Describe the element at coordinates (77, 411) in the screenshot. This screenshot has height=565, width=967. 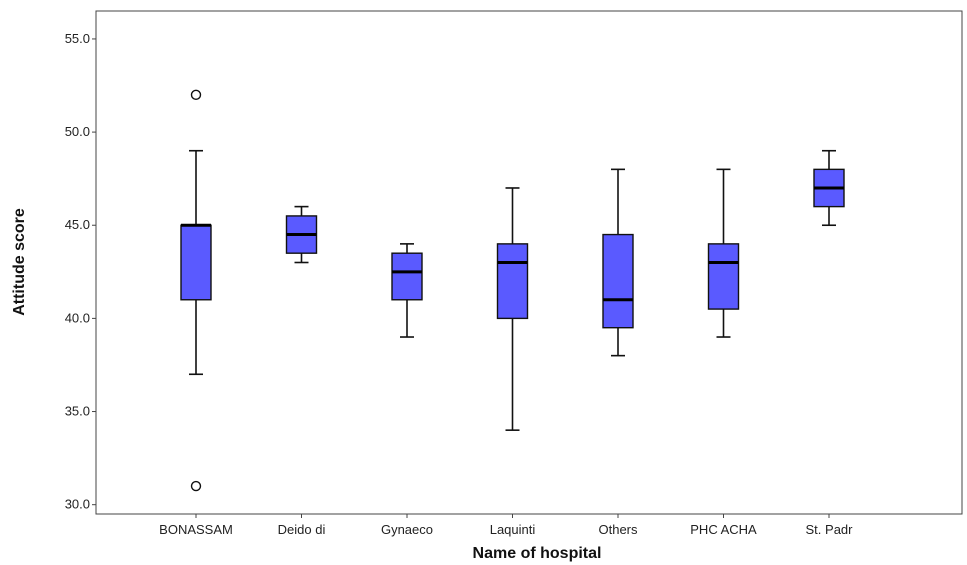
I see `y-tick-label: 35.0` at that location.